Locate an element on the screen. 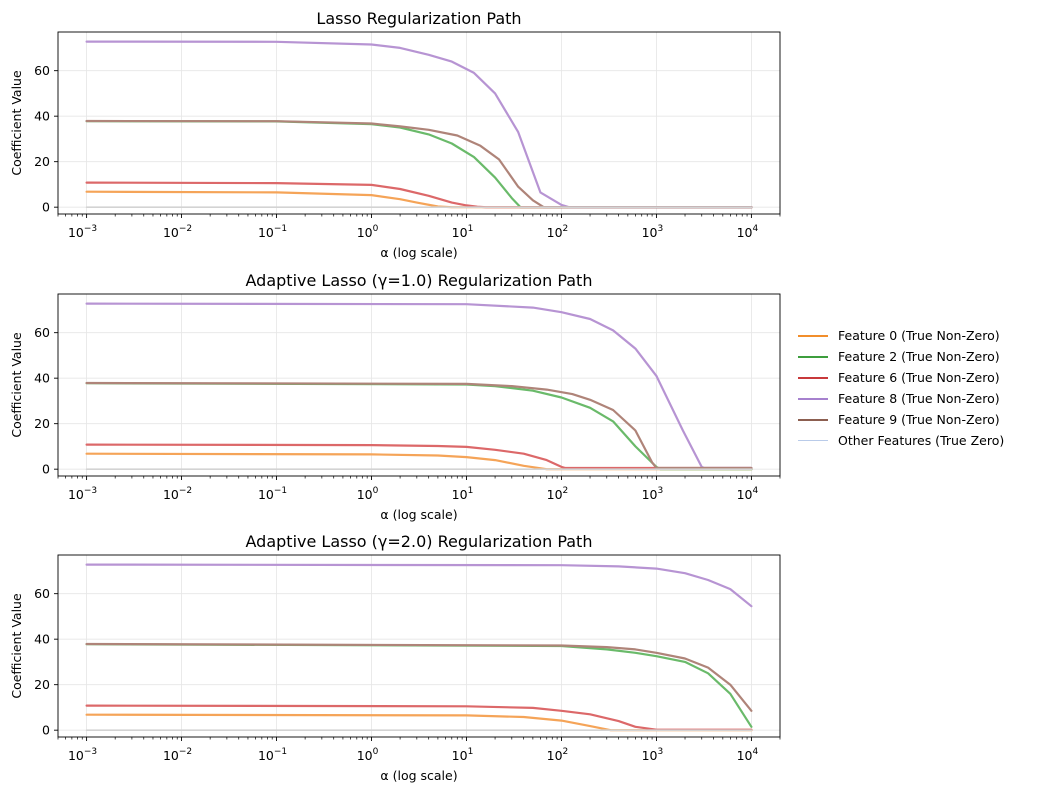 This screenshot has height=794, width=1037. y-axis-label: Coefficient Value is located at coordinates (16, 385).